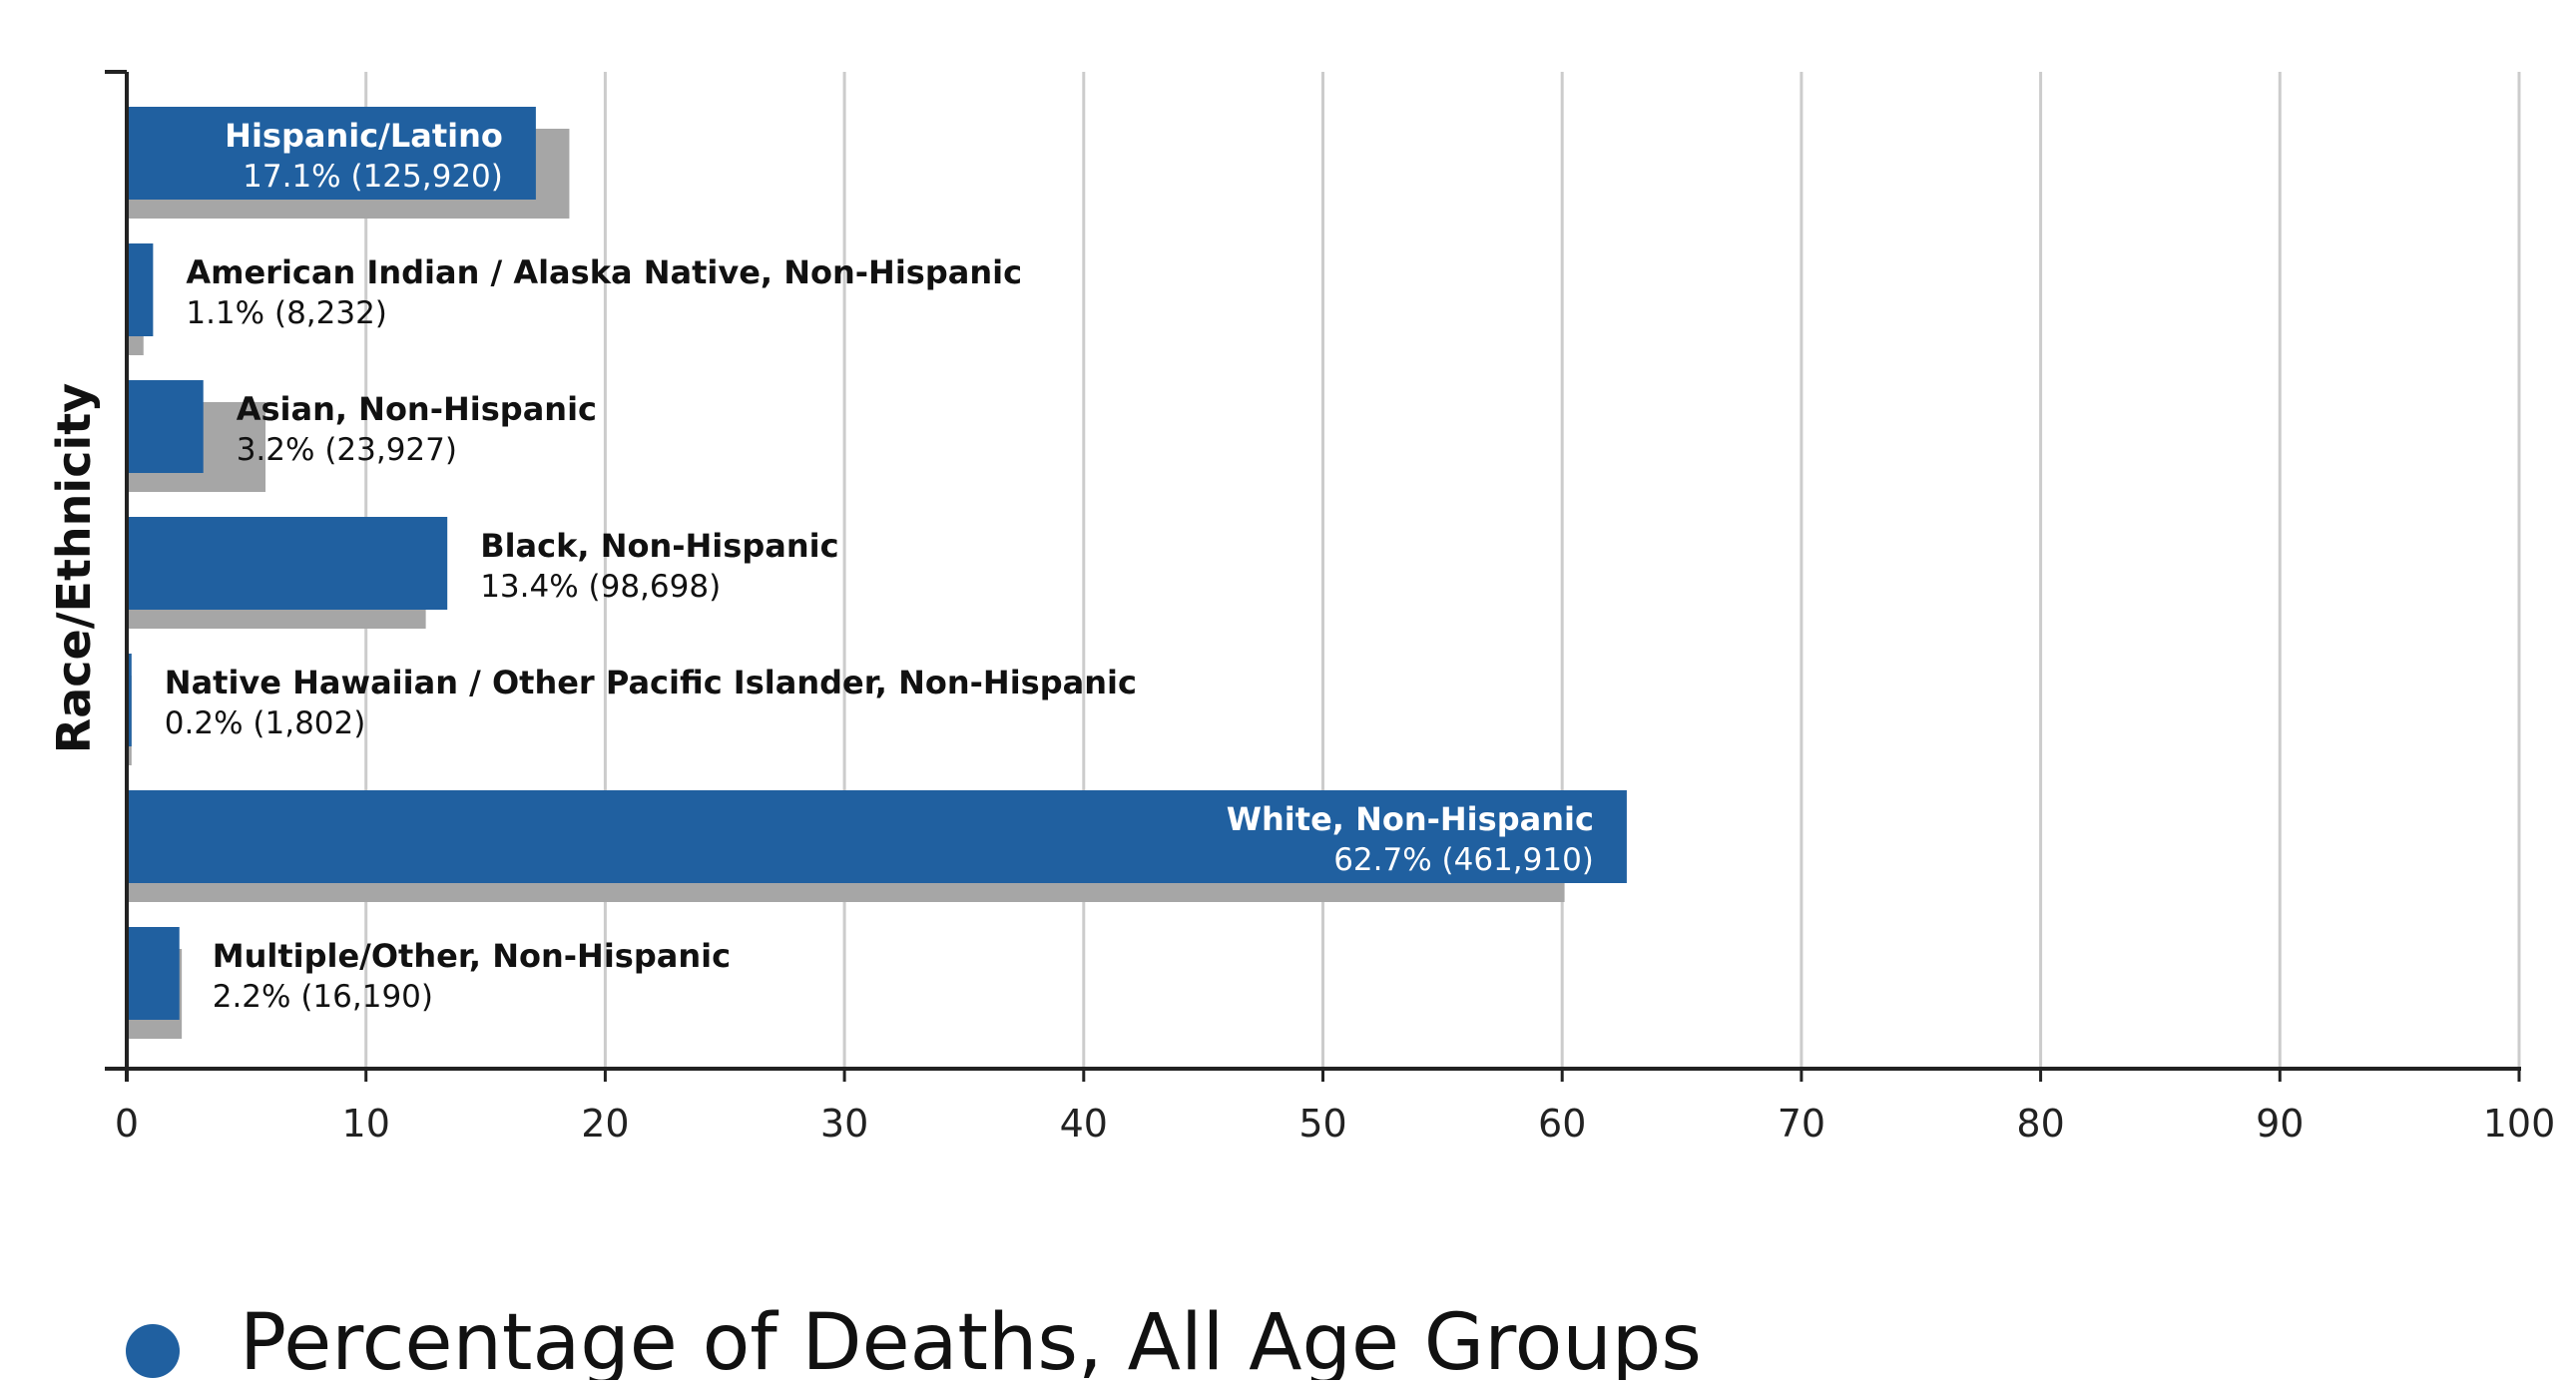 The image size is (2576, 1385). Describe the element at coordinates (127, 1124) in the screenshot. I see `x-tick-label: 0` at that location.